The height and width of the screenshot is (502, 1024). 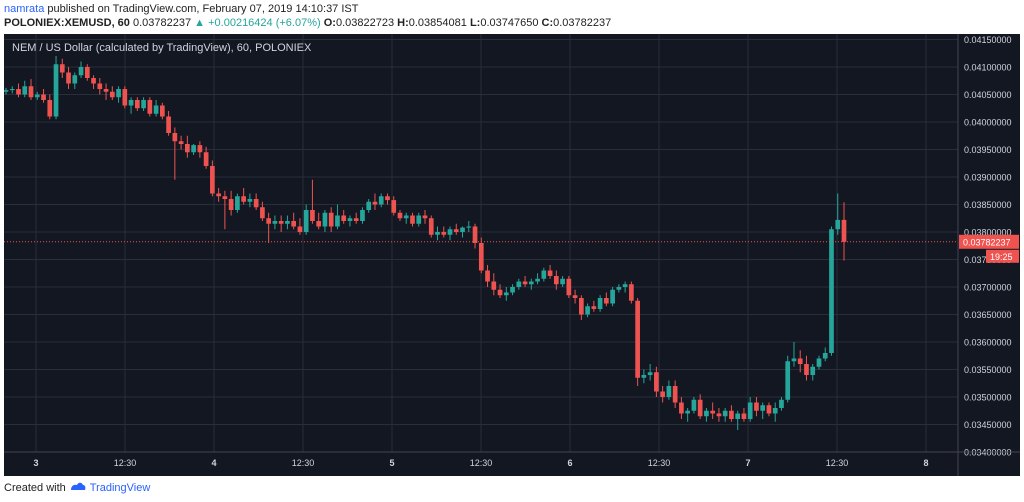 What do you see at coordinates (925, 463) in the screenshot?
I see `x-tick-label: 8` at bounding box center [925, 463].